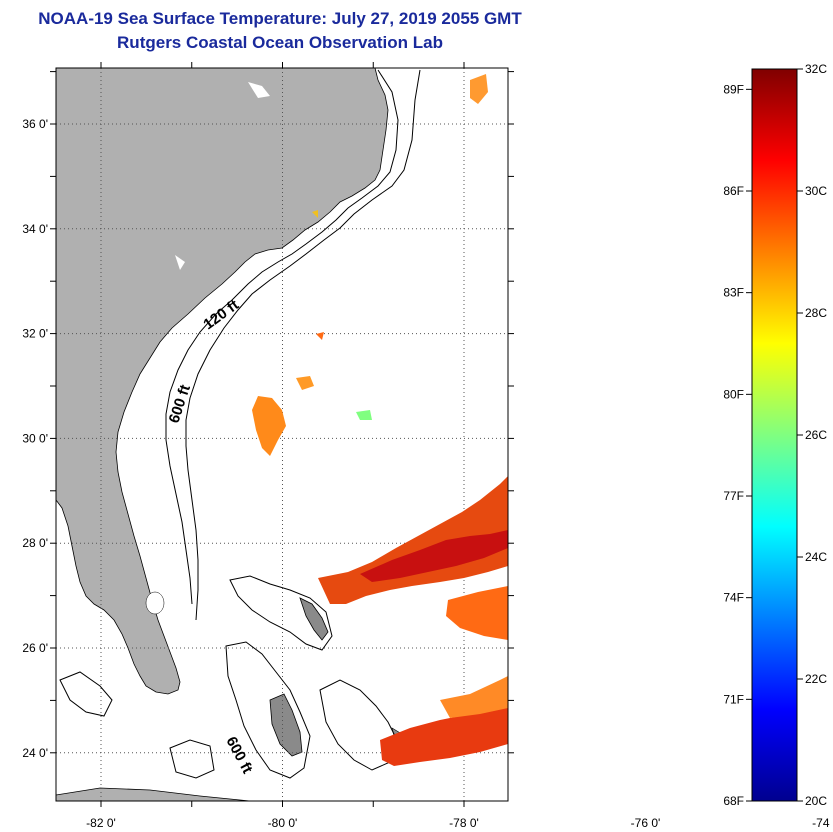 This screenshot has height=832, width=833. I want to click on lat-tick-label: 32 0', so click(35, 334).